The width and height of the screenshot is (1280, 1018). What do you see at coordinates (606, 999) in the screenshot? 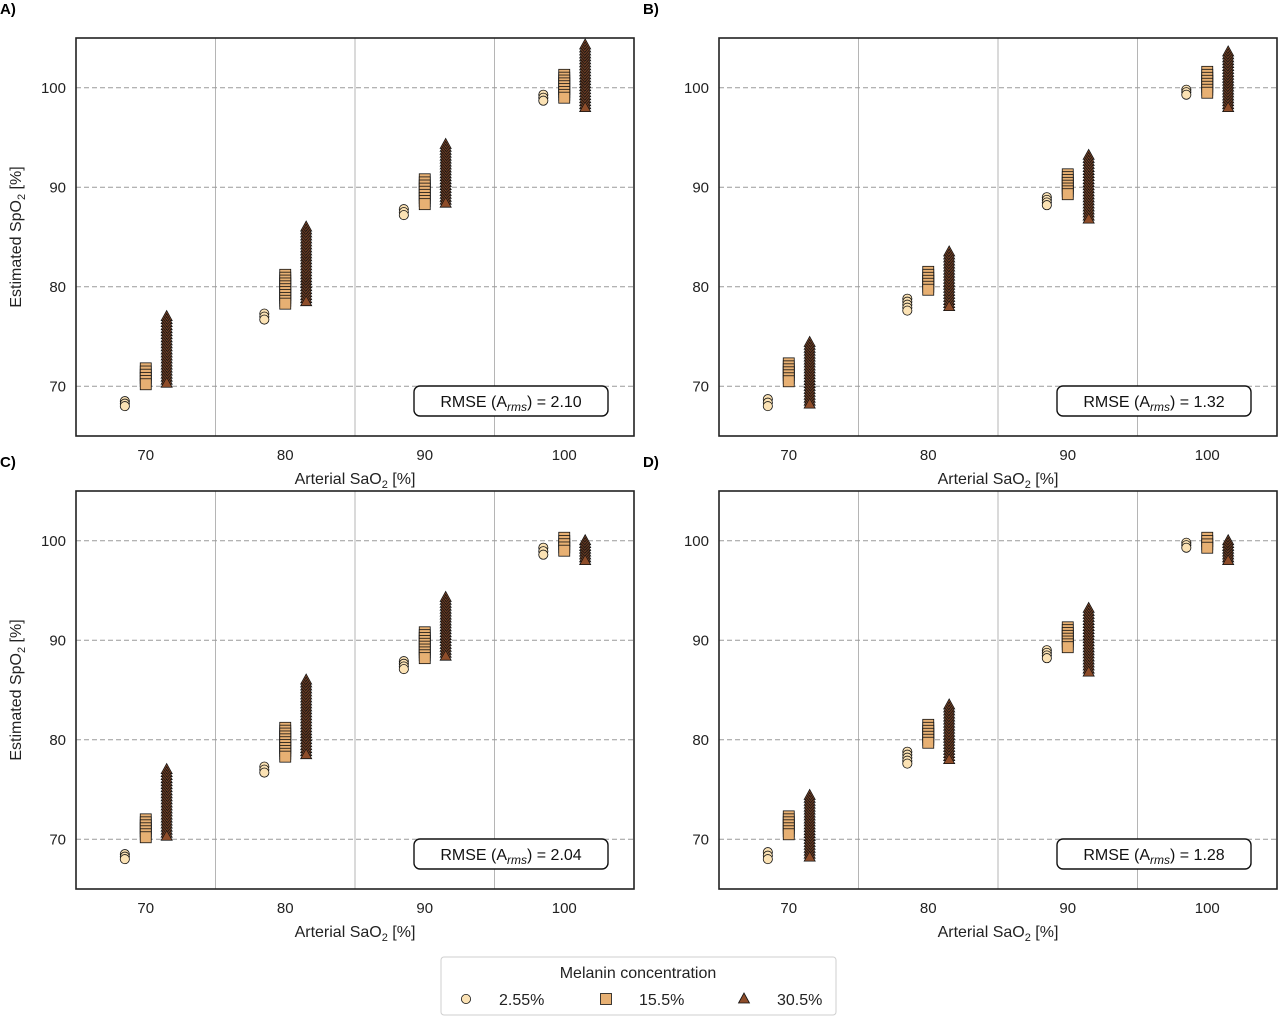
I see `legend-square-icon` at bounding box center [606, 999].